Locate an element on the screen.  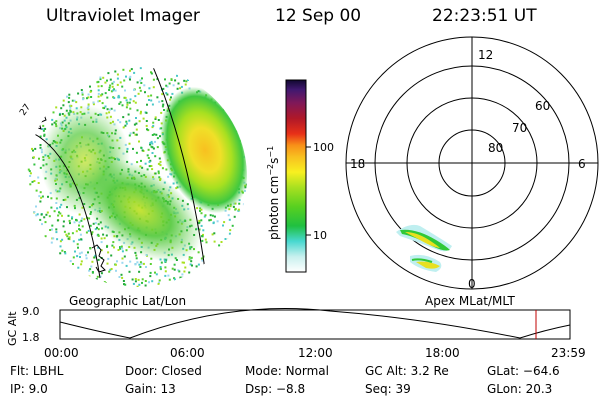
auroral-emission is located at coordinates (424, 248).